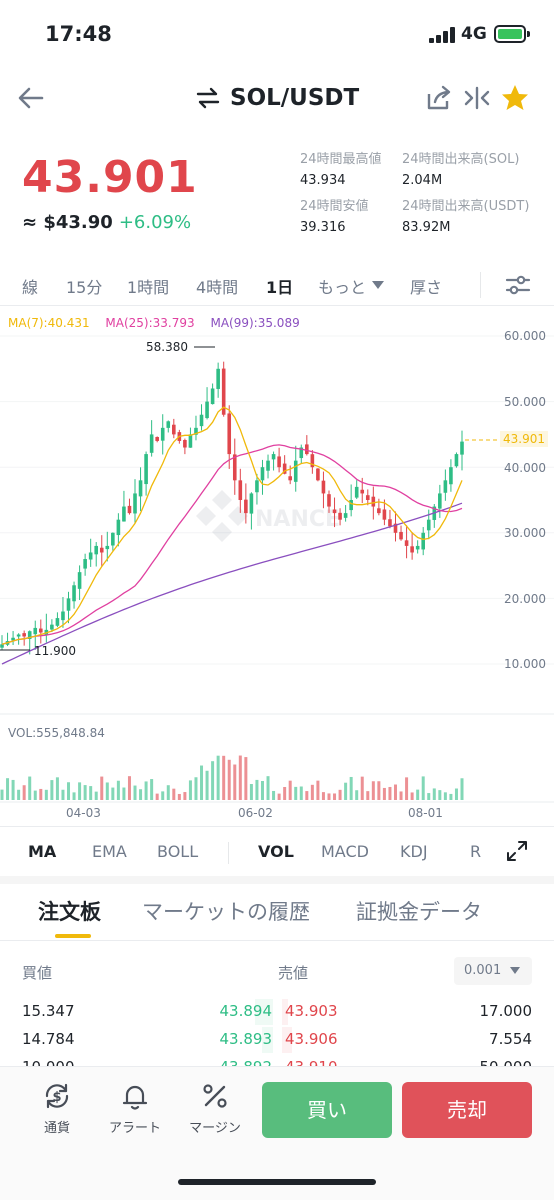 This screenshot has height=1200, width=554. What do you see at coordinates (515, 98) in the screenshot?
I see `star-icon` at bounding box center [515, 98].